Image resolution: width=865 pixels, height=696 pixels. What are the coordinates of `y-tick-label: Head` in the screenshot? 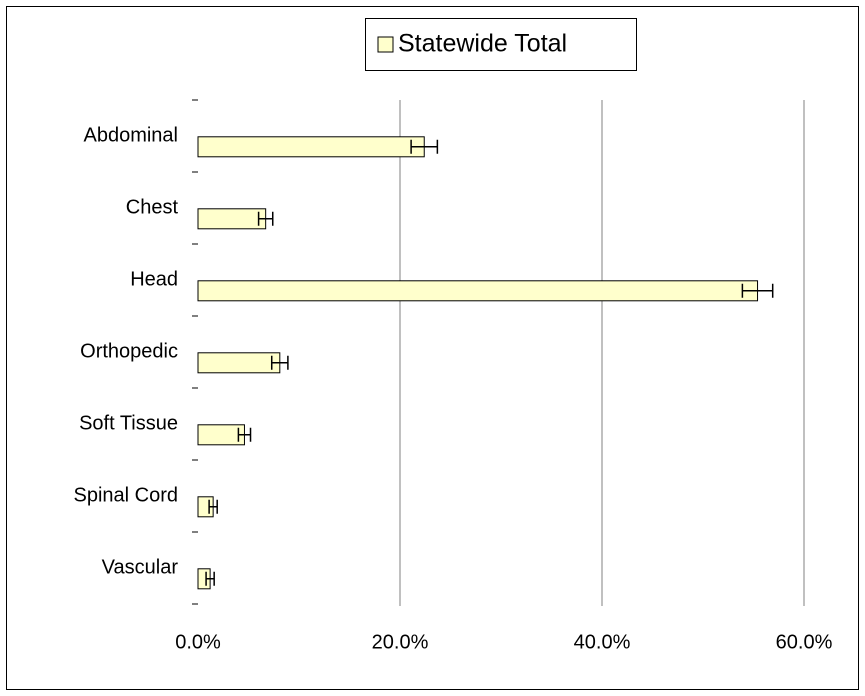 It's located at (154, 279).